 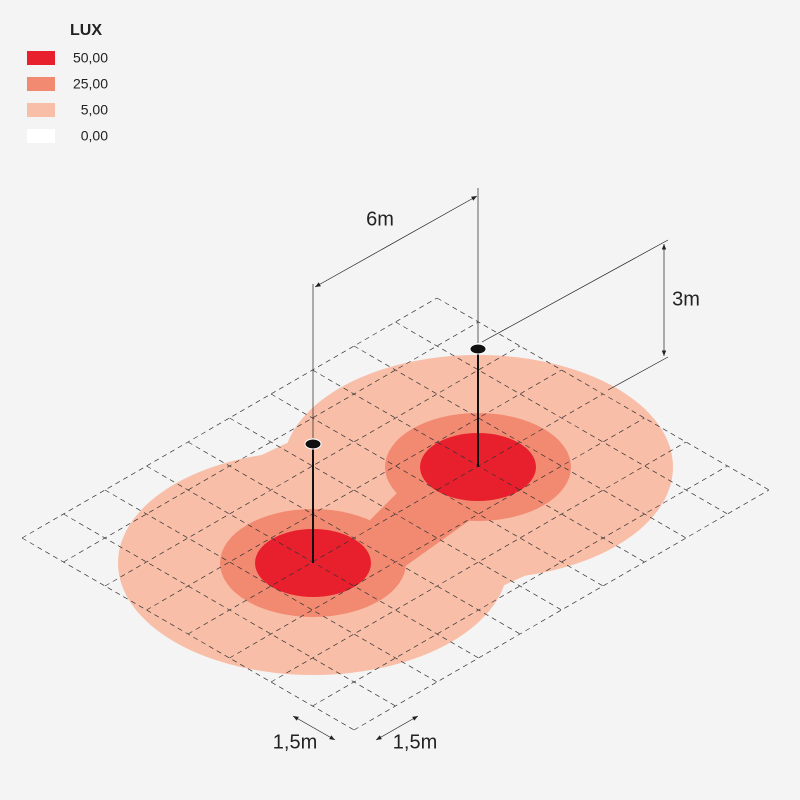 I want to click on legend-label: 5,00, so click(x=94, y=110).